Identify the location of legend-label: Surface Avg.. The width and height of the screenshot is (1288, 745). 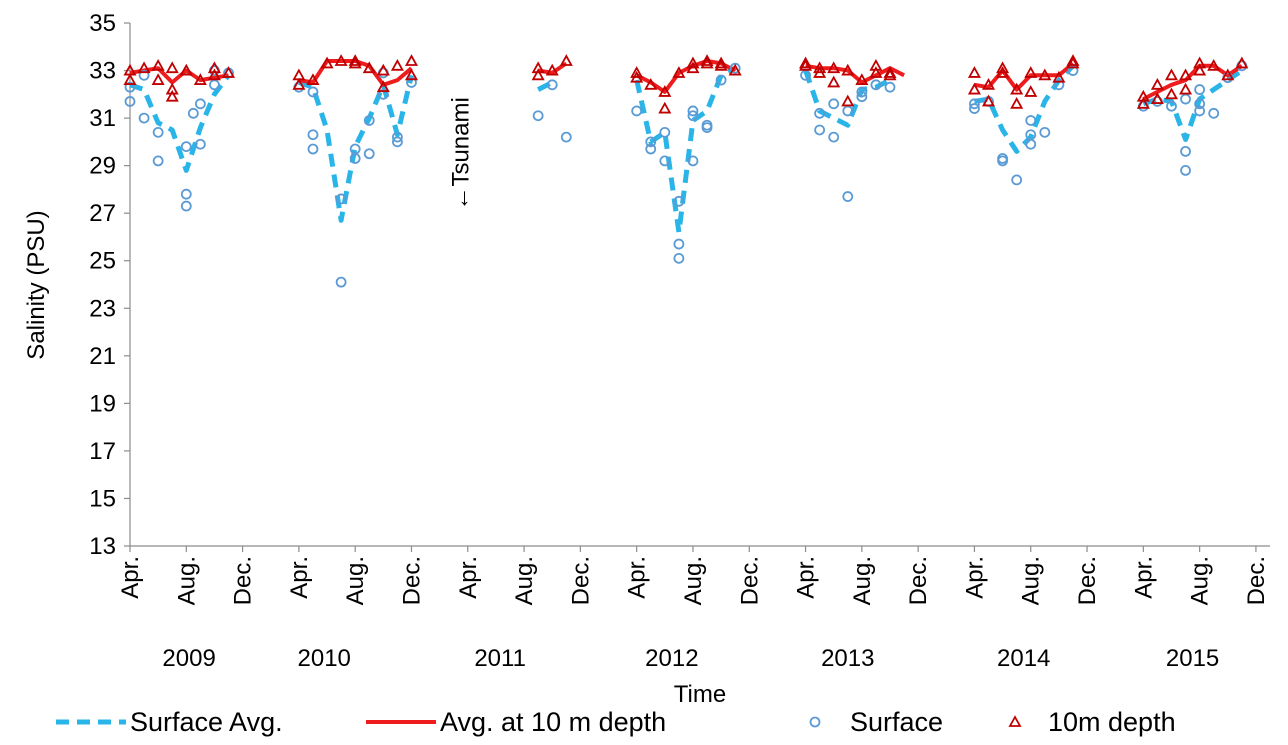
(206, 722).